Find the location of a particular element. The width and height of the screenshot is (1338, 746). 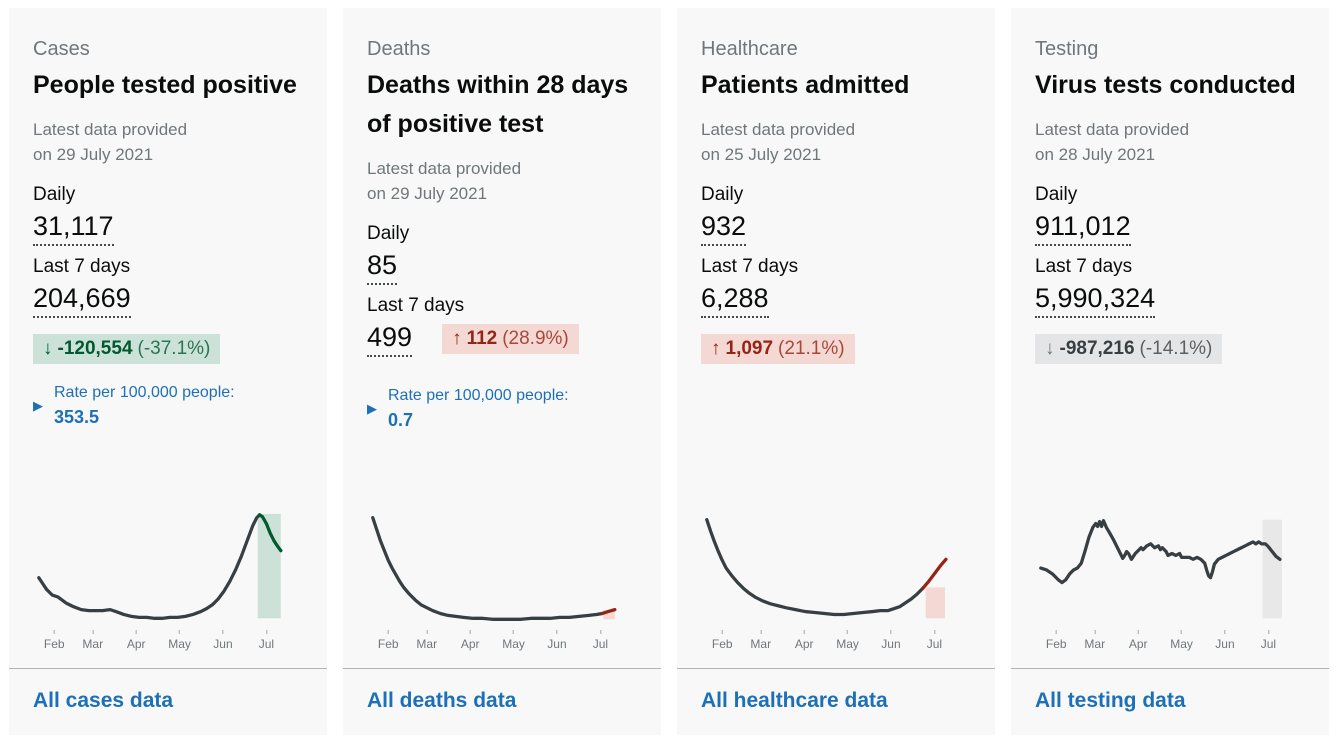

change-badge-row: ↓ -987,216 (-14.1%) is located at coordinates (1170, 348).